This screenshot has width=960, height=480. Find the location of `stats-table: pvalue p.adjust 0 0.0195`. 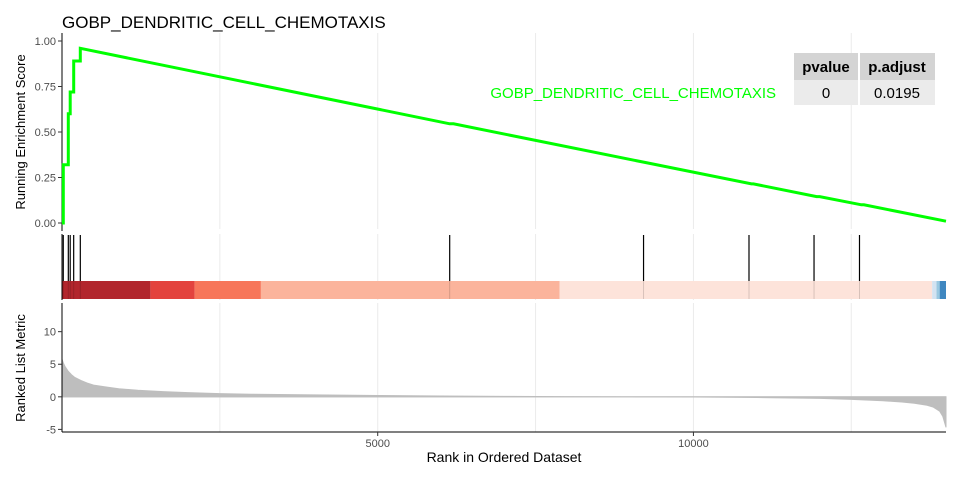

stats-table: pvalue p.adjust 0 0.0195 is located at coordinates (864, 79).